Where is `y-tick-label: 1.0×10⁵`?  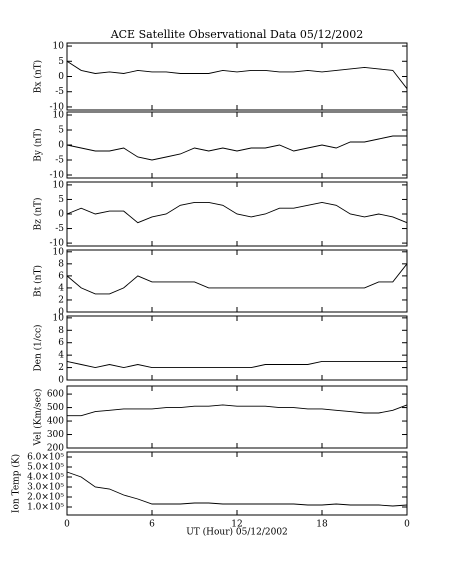
y-tick-label: 1.0×10⁵ is located at coordinates (45, 508).